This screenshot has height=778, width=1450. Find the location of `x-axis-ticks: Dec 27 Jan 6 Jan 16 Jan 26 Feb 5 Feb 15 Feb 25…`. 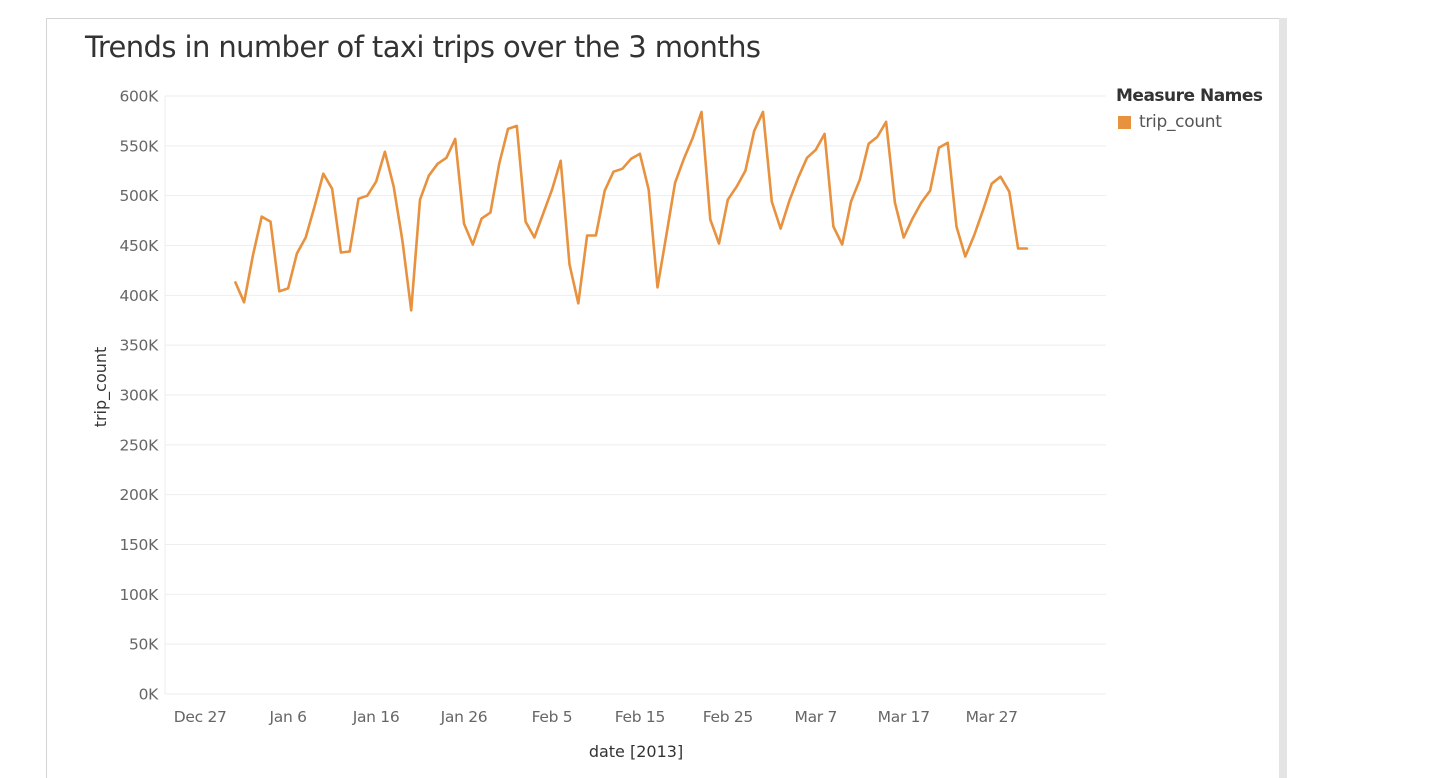

x-axis-ticks: Dec 27 Jan 6 Jan 16 Jan 26 Feb 5 Feb 15 Feb 25… is located at coordinates (596, 717).